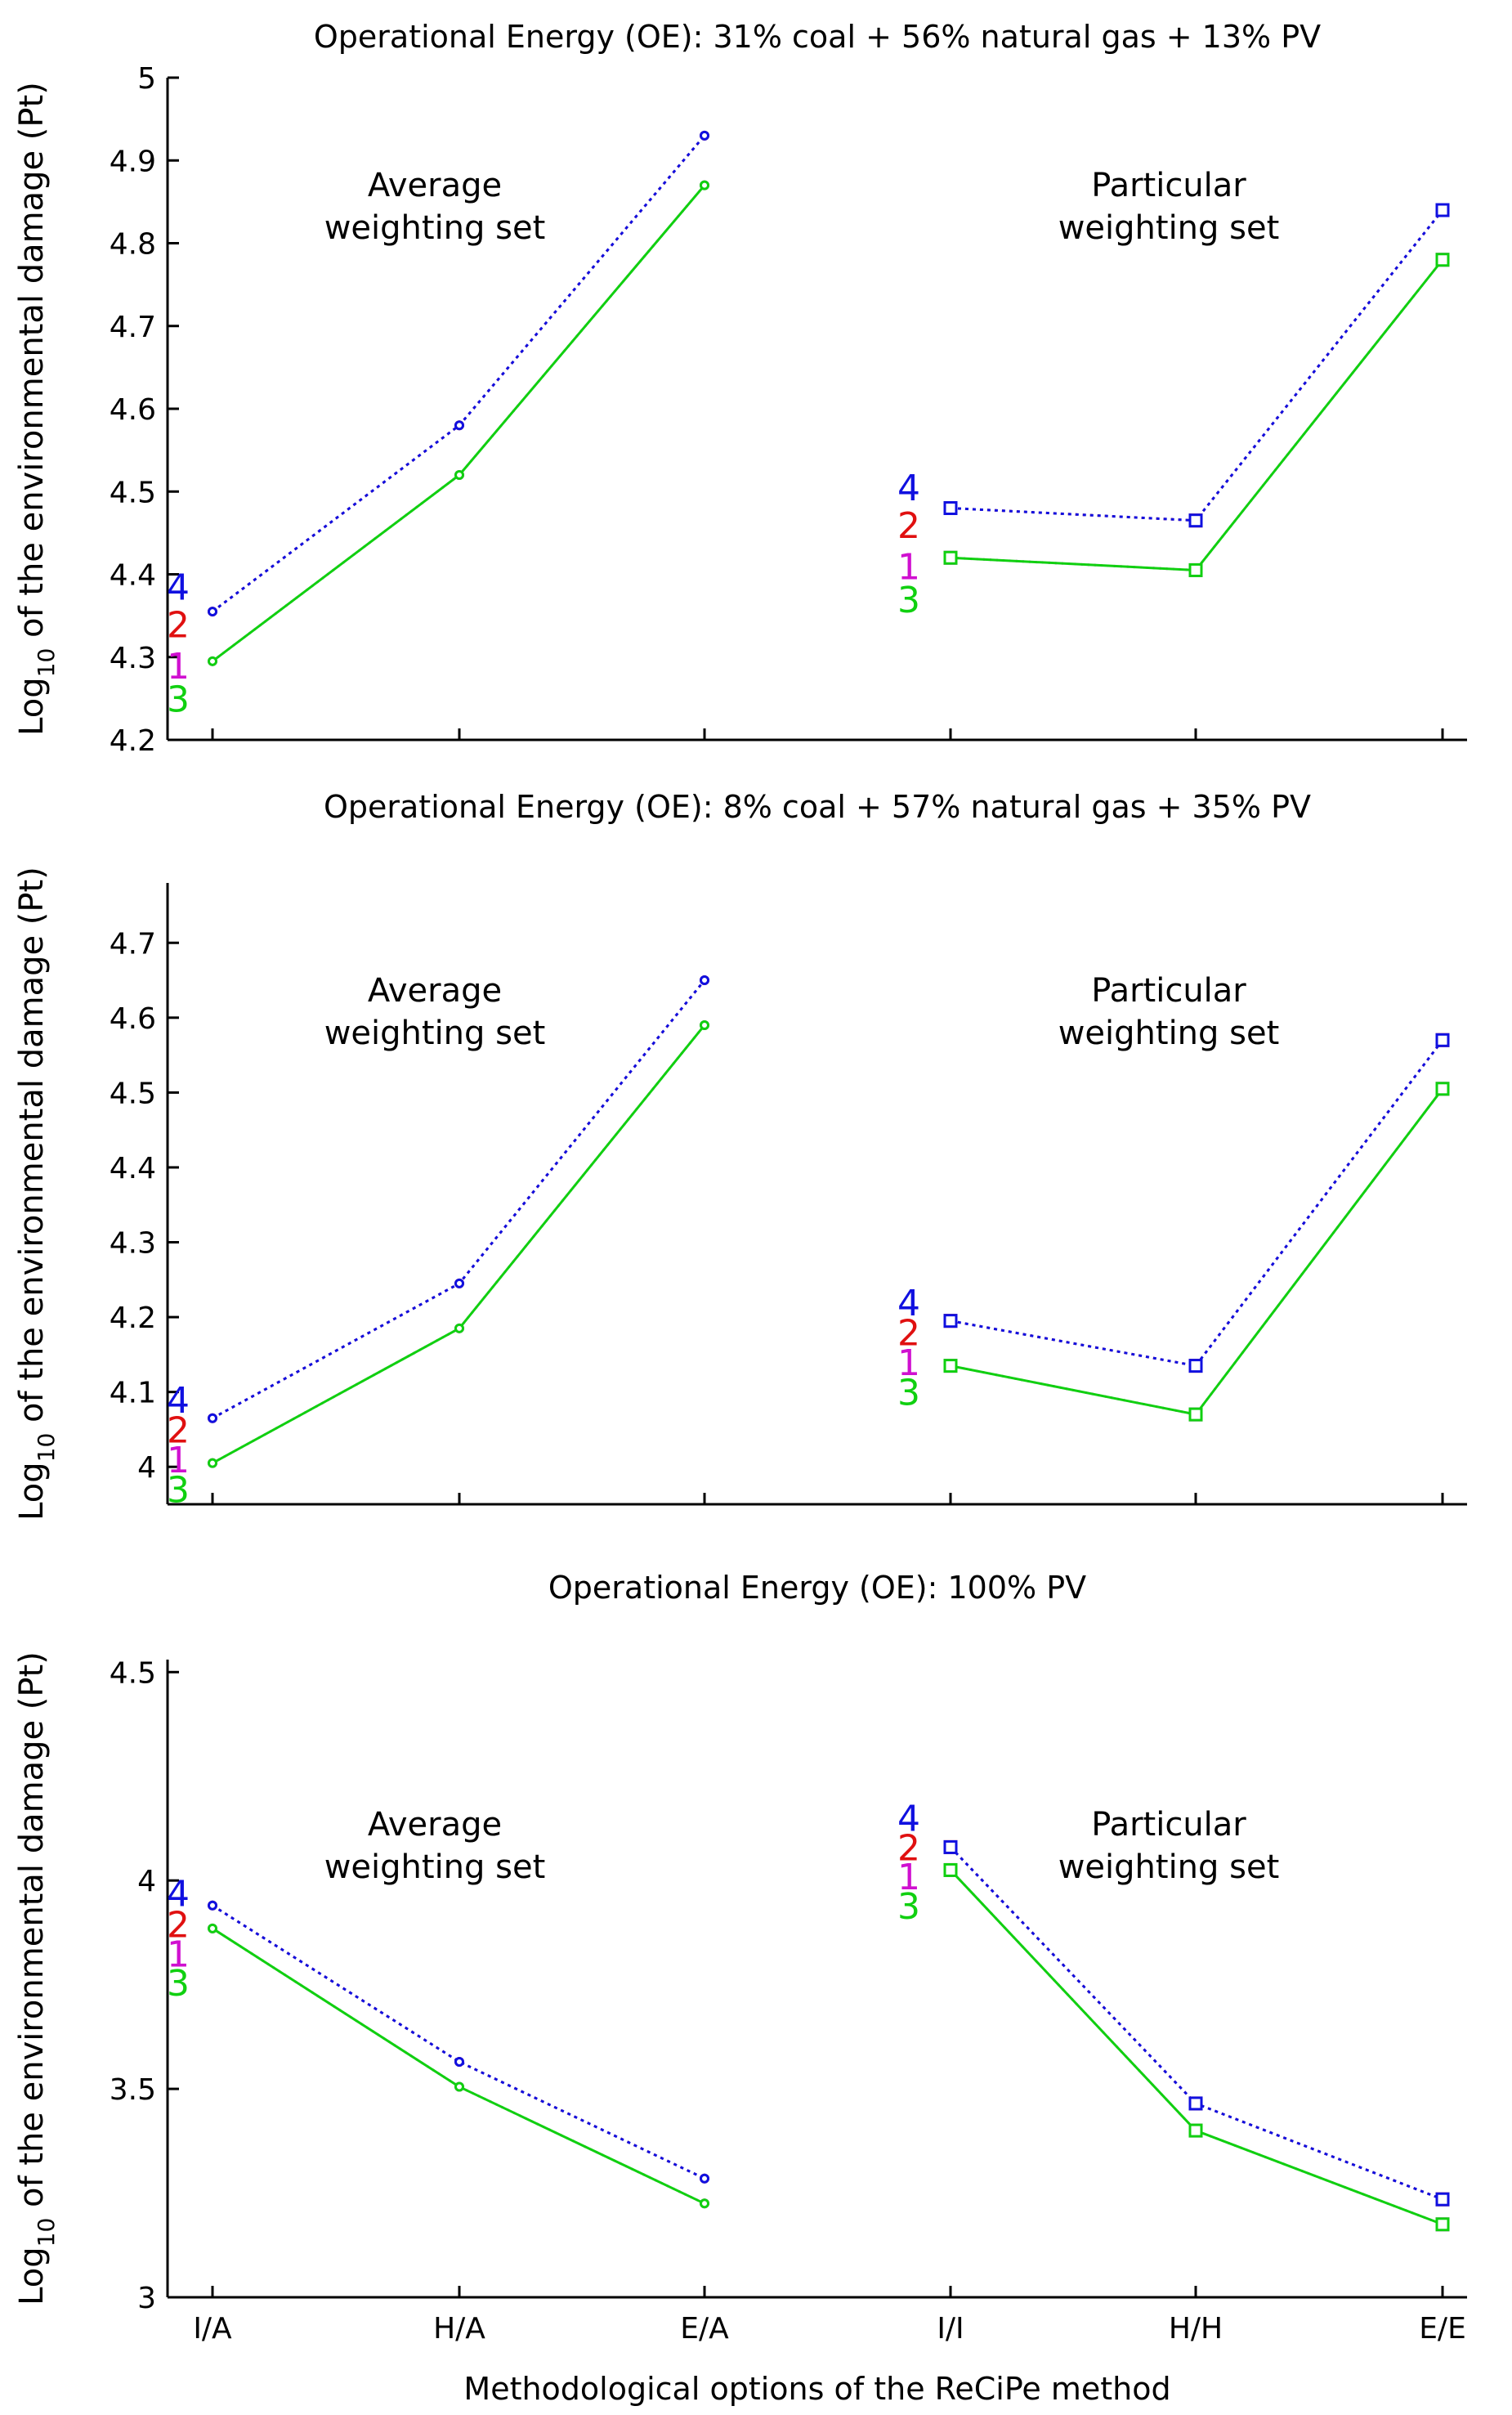 The width and height of the screenshot is (1512, 2415). What do you see at coordinates (459, 2329) in the screenshot?
I see `x-tick-label: H/A` at bounding box center [459, 2329].